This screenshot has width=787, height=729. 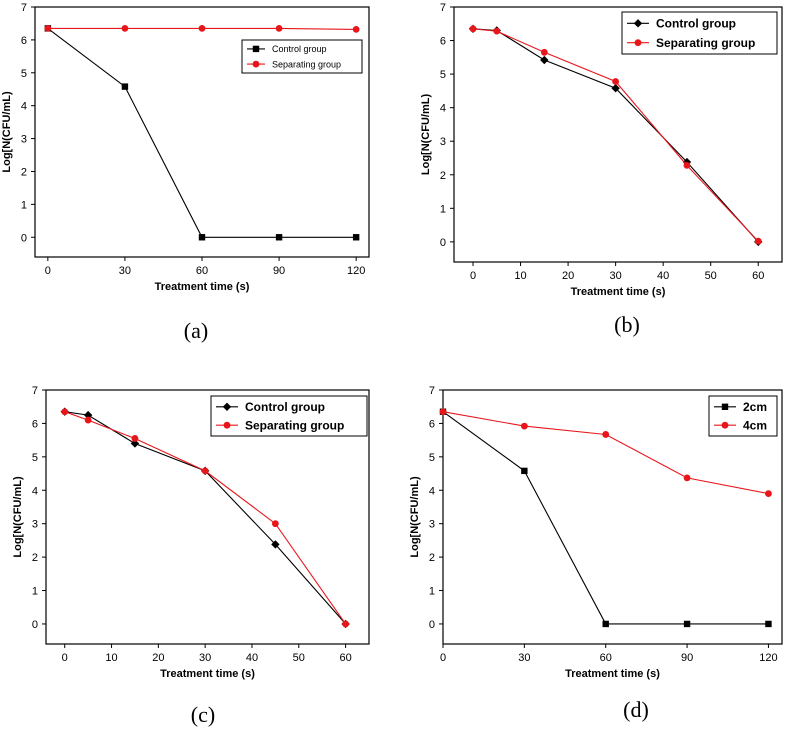 I want to click on panel-caption: (b), so click(x=627, y=324).